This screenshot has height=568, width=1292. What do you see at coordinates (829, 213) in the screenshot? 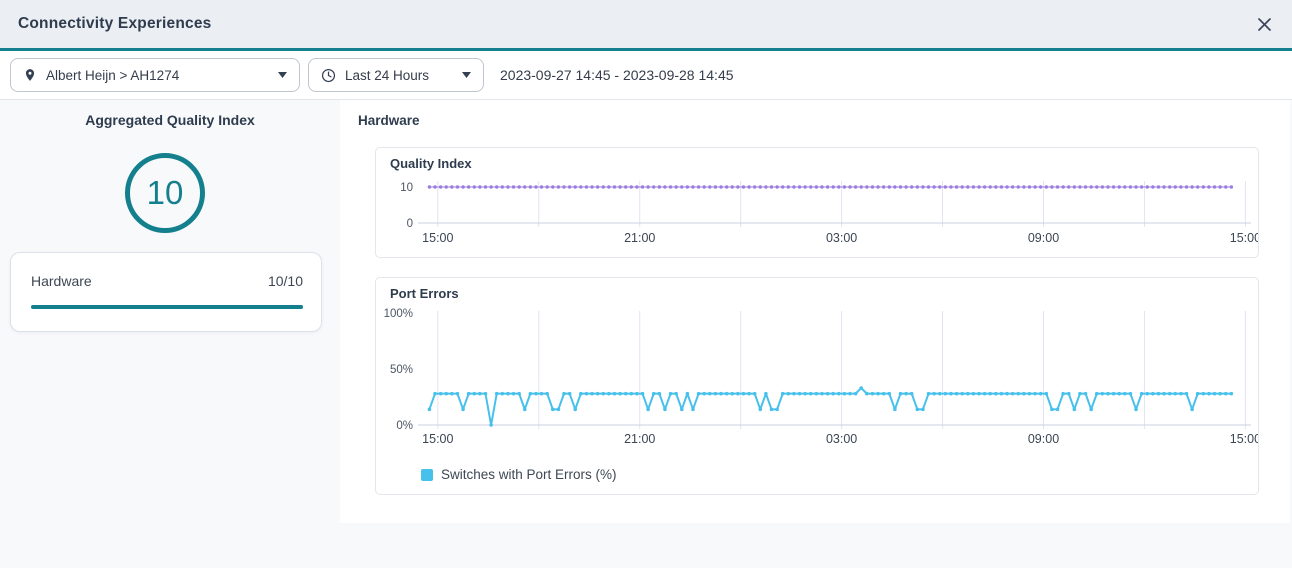
I see `quality-index-chart: 15:00 21:00 03:00 09:00 15:00 10 0` at bounding box center [829, 213].